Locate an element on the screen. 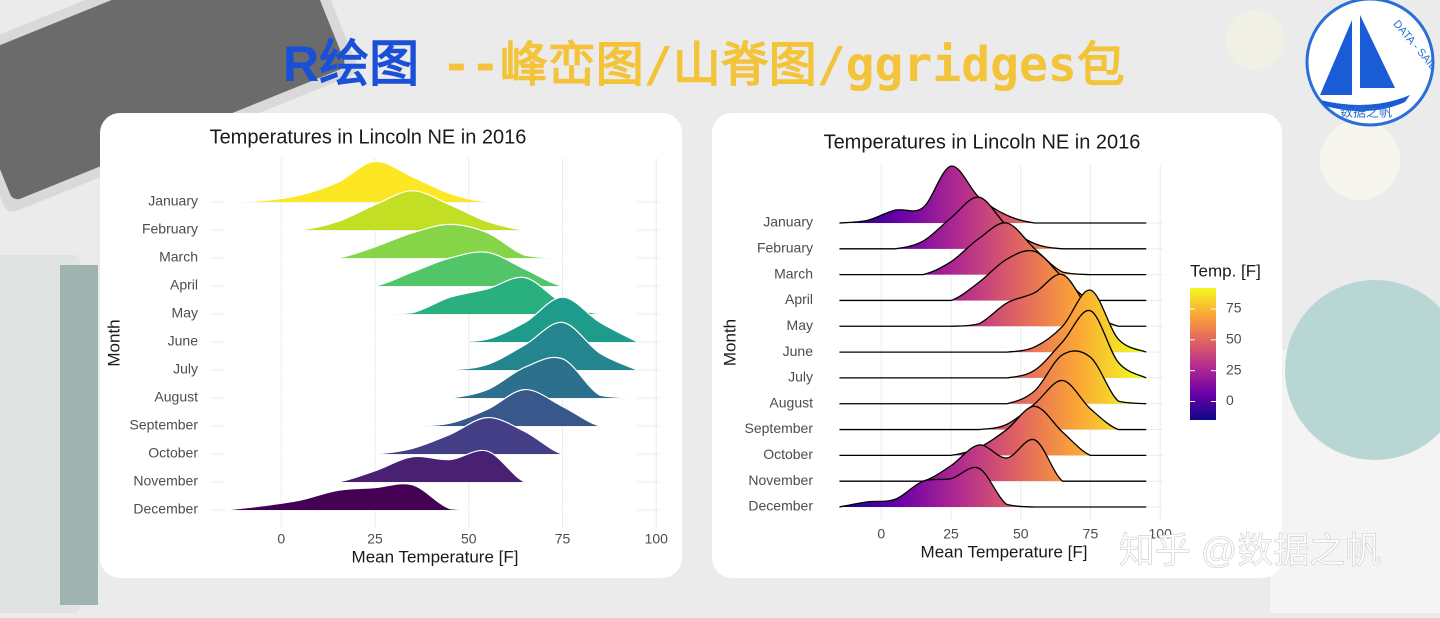 Image resolution: width=1440 pixels, height=618 pixels. legend-label: 50 is located at coordinates (1234, 339).